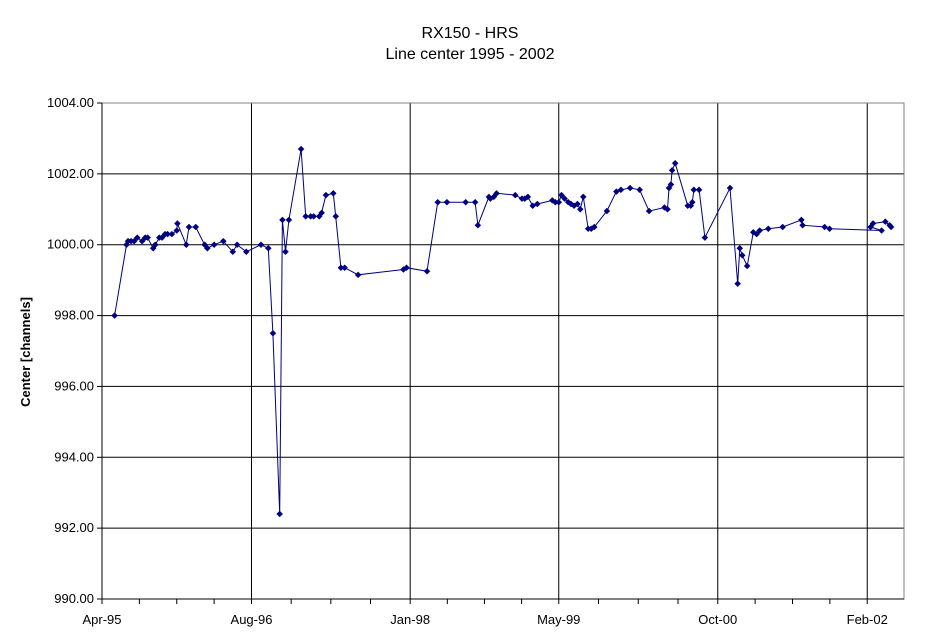 This screenshot has width=940, height=642. What do you see at coordinates (74, 527) in the screenshot?
I see `y-tick-label: 992.00` at bounding box center [74, 527].